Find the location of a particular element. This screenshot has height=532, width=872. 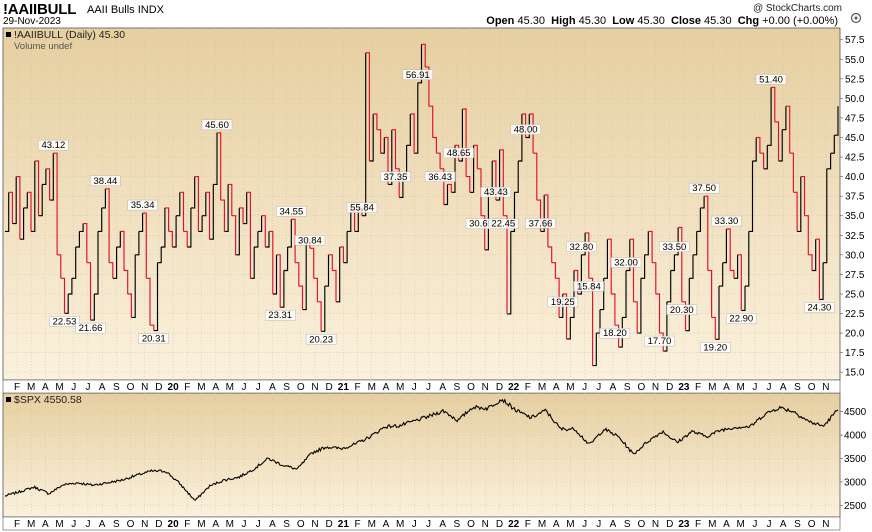

data-label-text: 22.53 is located at coordinates (65, 321).